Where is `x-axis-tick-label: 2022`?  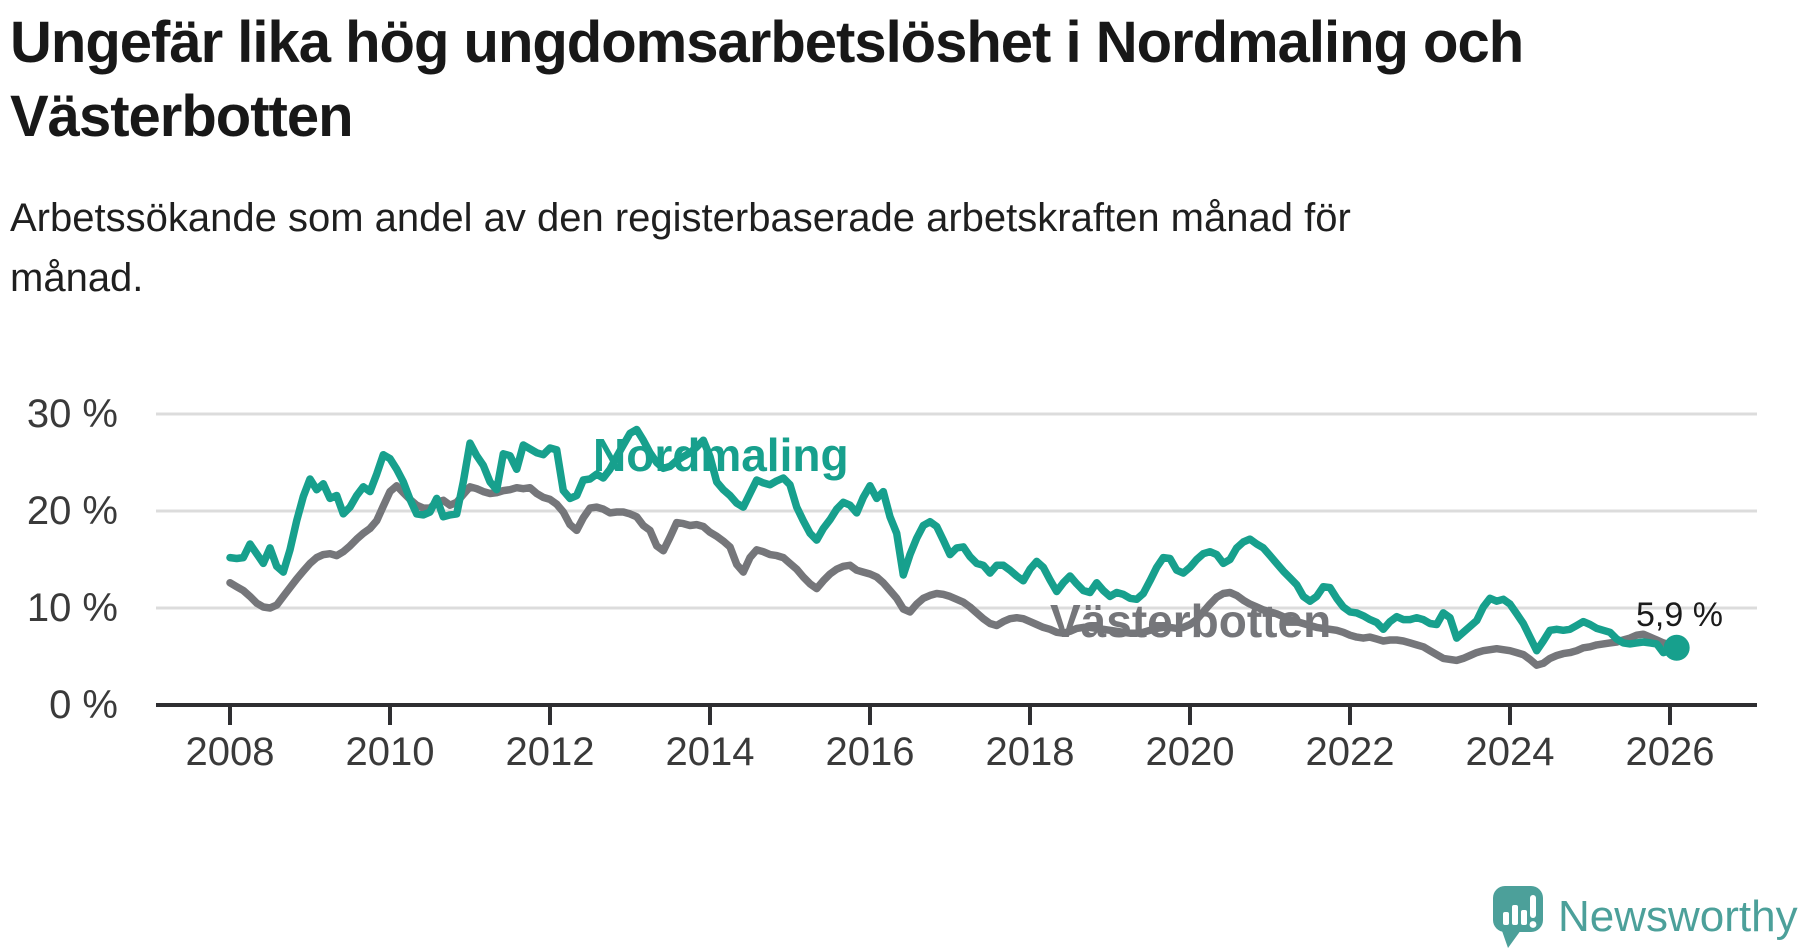 x-axis-tick-label: 2022 is located at coordinates (1350, 752).